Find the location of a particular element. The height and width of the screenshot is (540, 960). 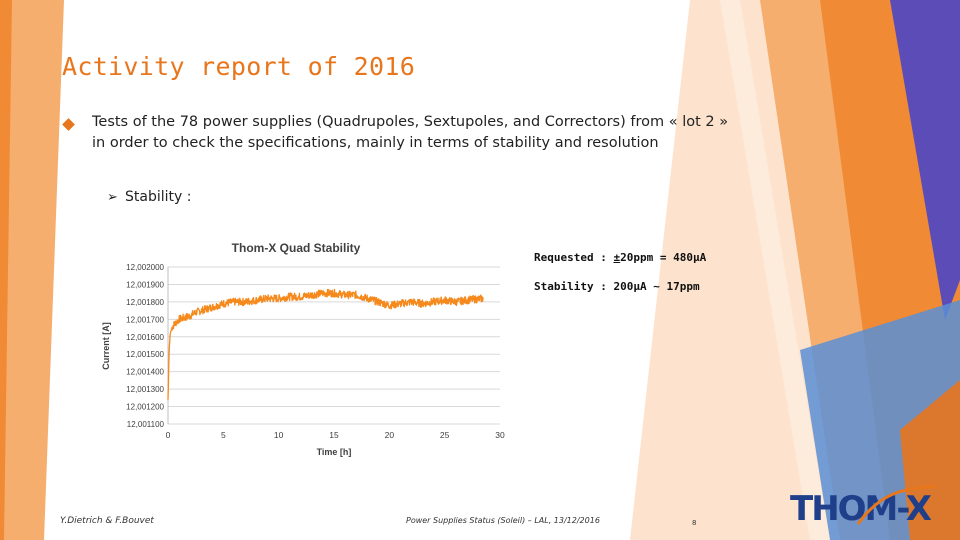

x-tick-label: 15 is located at coordinates (334, 435).